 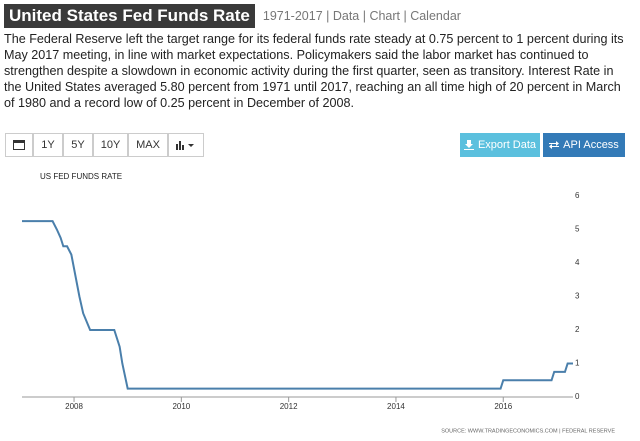 What do you see at coordinates (81, 176) in the screenshot?
I see `chart-title: US FED FUNDS RATE` at bounding box center [81, 176].